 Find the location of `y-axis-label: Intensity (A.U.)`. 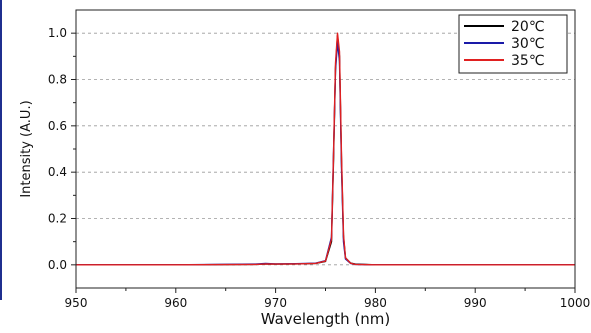

y-axis-label: Intensity (A.U.) is located at coordinates (26, 148).